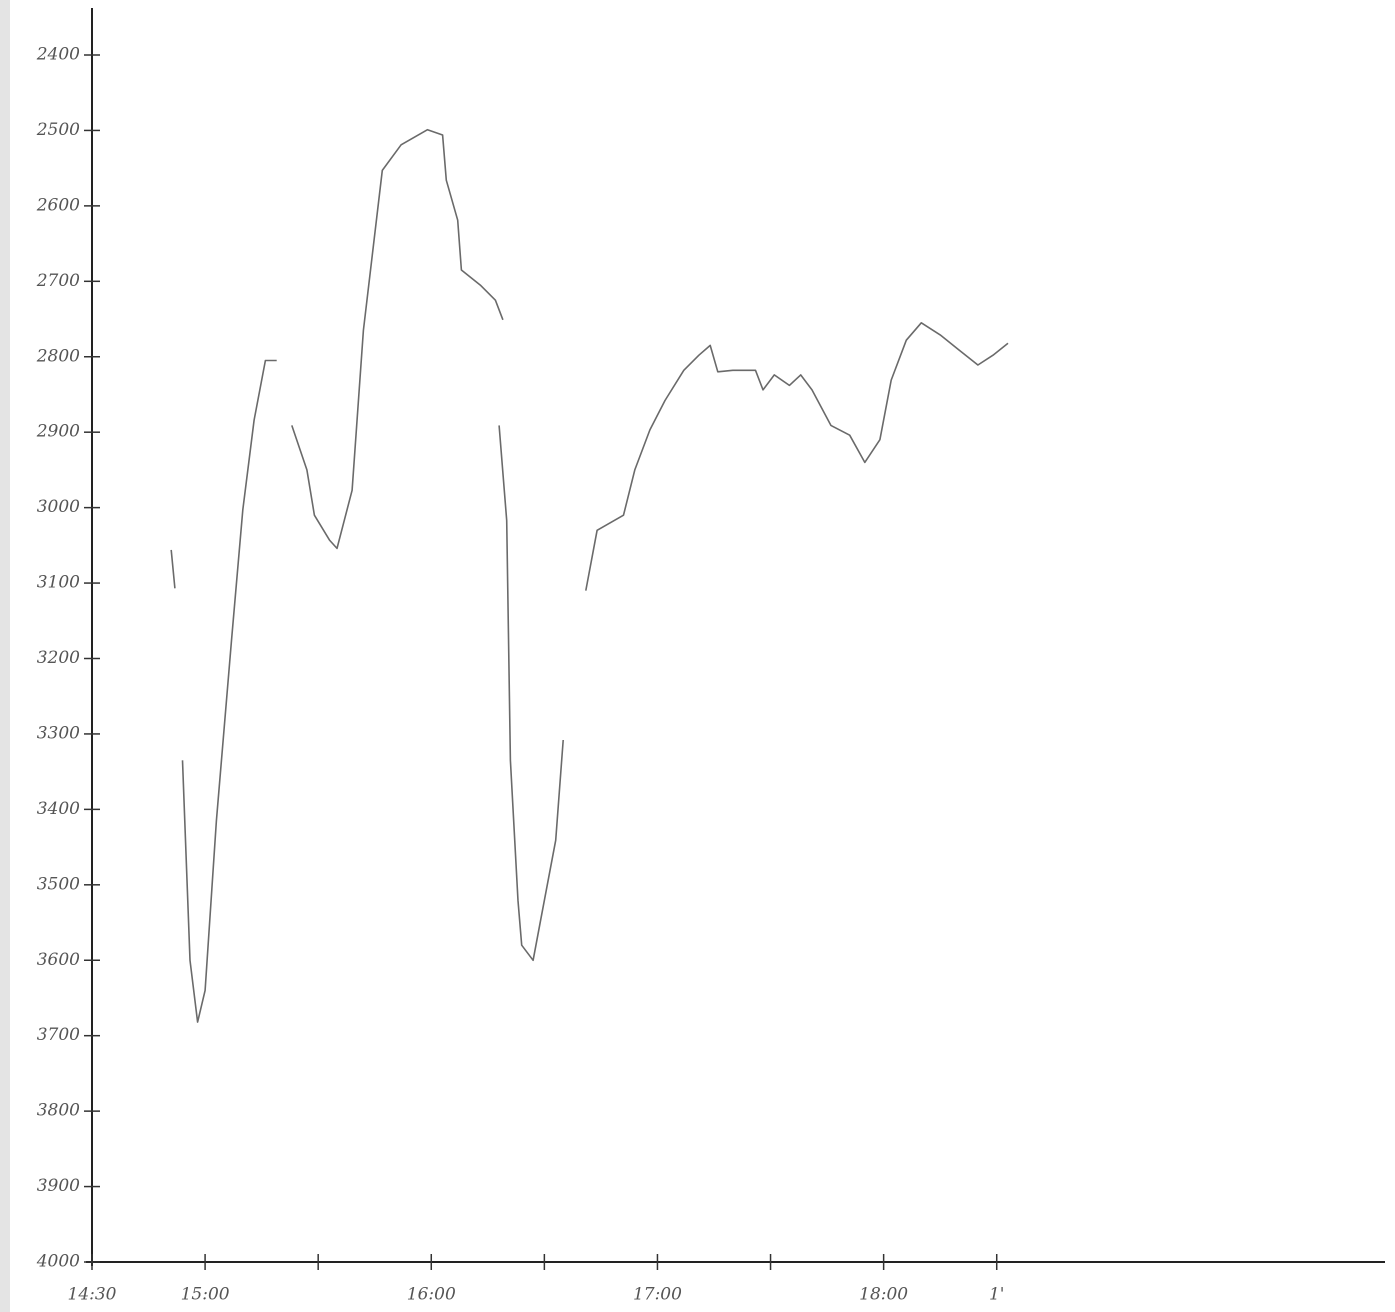 The width and height of the screenshot is (1395, 1312). I want to click on y-tick-label: 3300, so click(58, 733).